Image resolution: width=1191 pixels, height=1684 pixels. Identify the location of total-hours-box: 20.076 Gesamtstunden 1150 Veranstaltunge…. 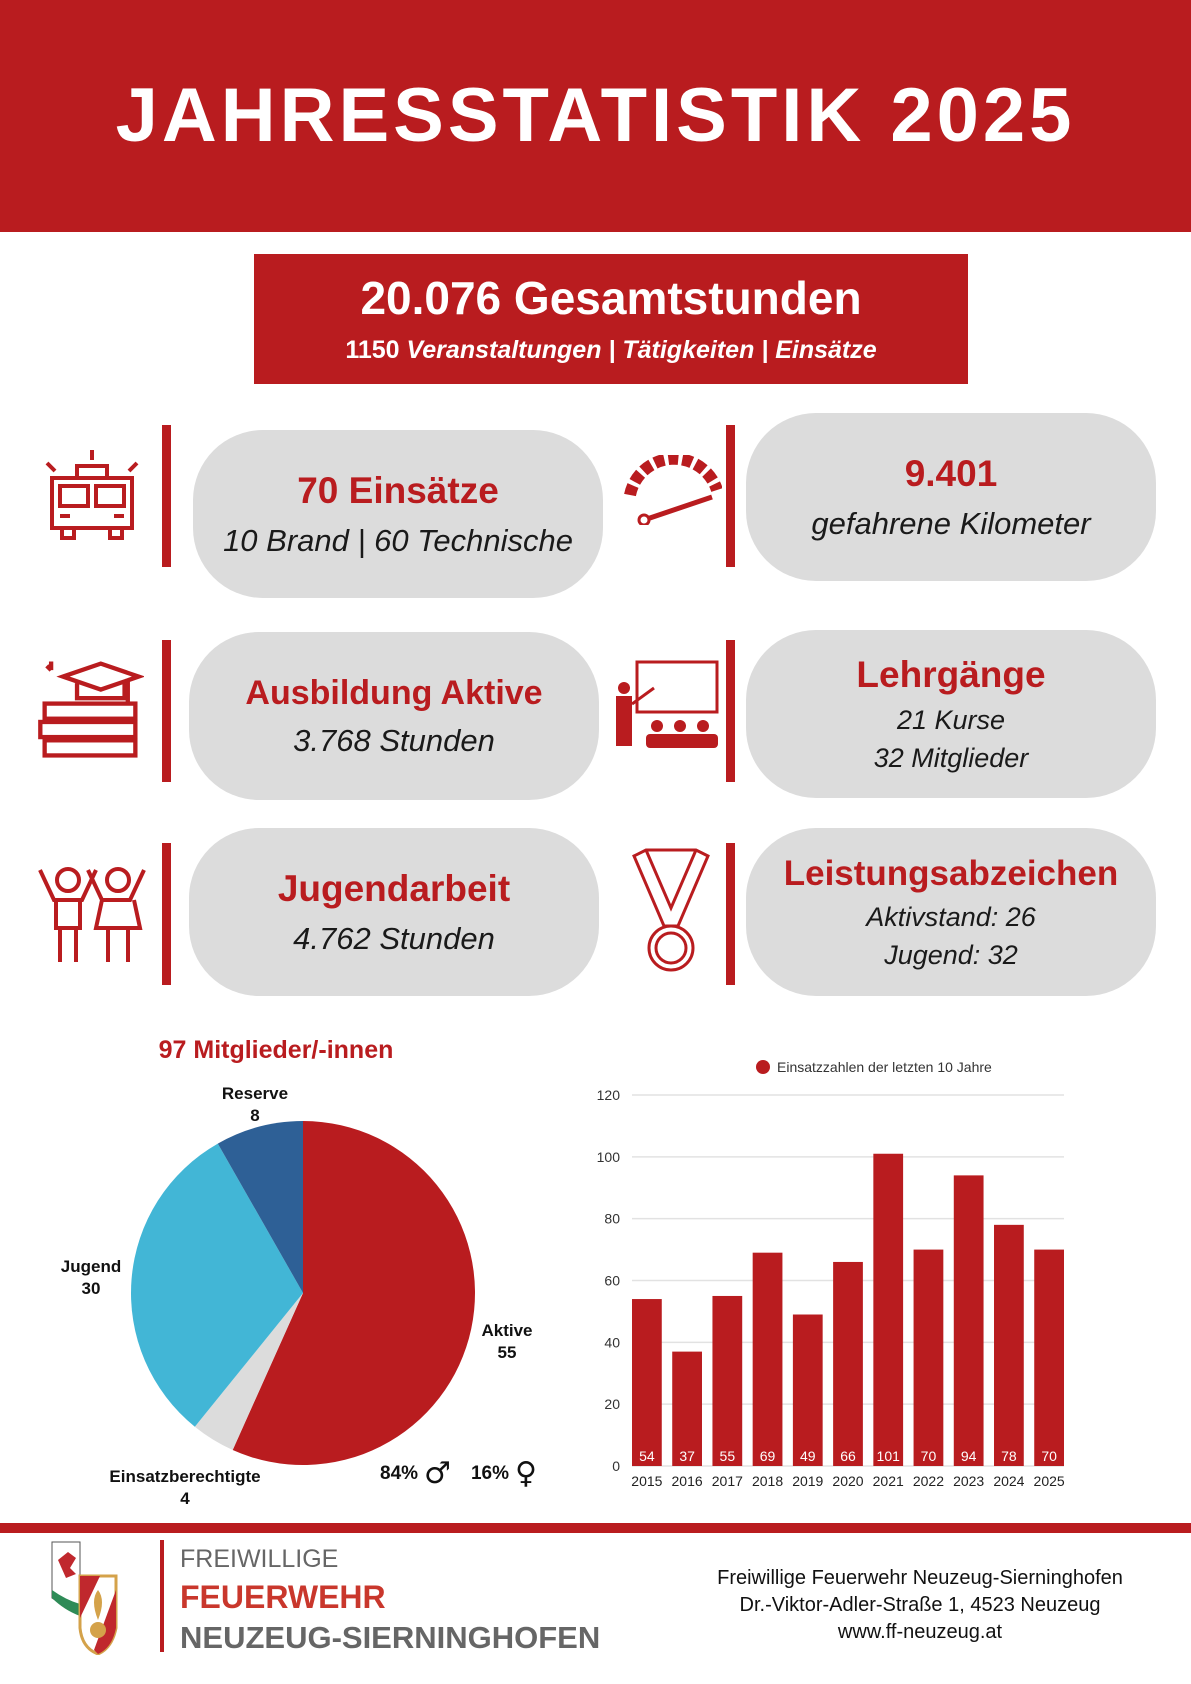
(611, 319).